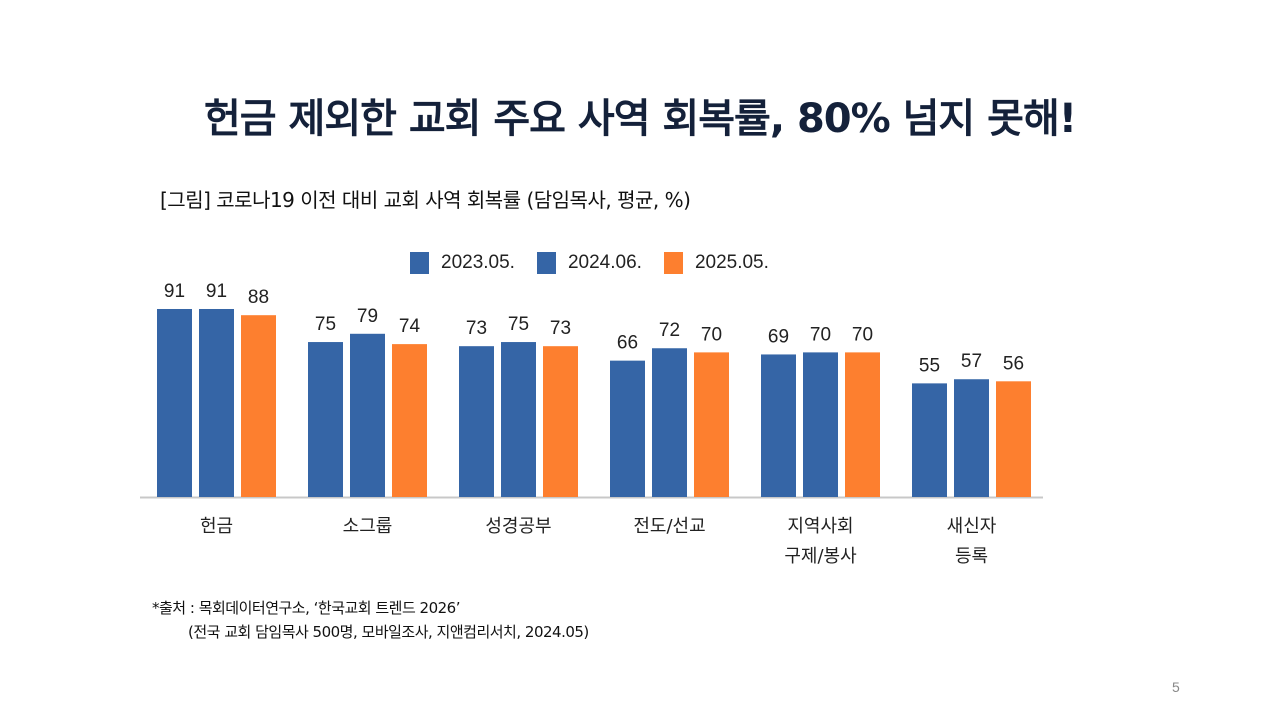  Describe the element at coordinates (560, 421) in the screenshot. I see `bar-2025.05-2` at that location.